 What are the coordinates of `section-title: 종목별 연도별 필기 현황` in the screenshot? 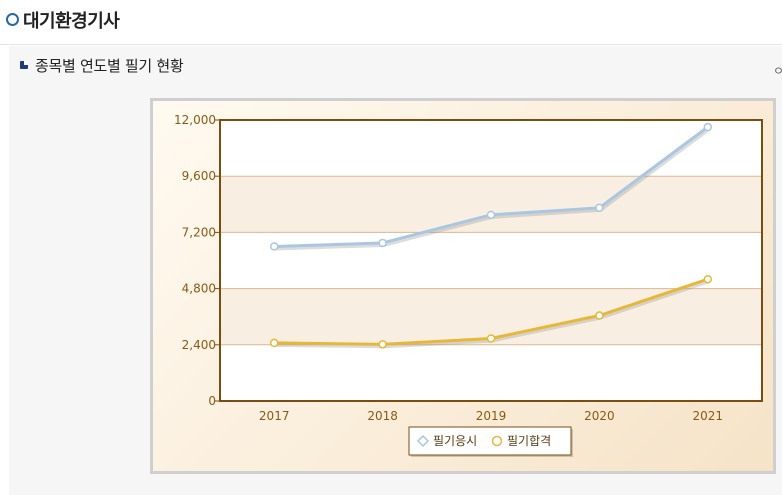 It's located at (109, 66).